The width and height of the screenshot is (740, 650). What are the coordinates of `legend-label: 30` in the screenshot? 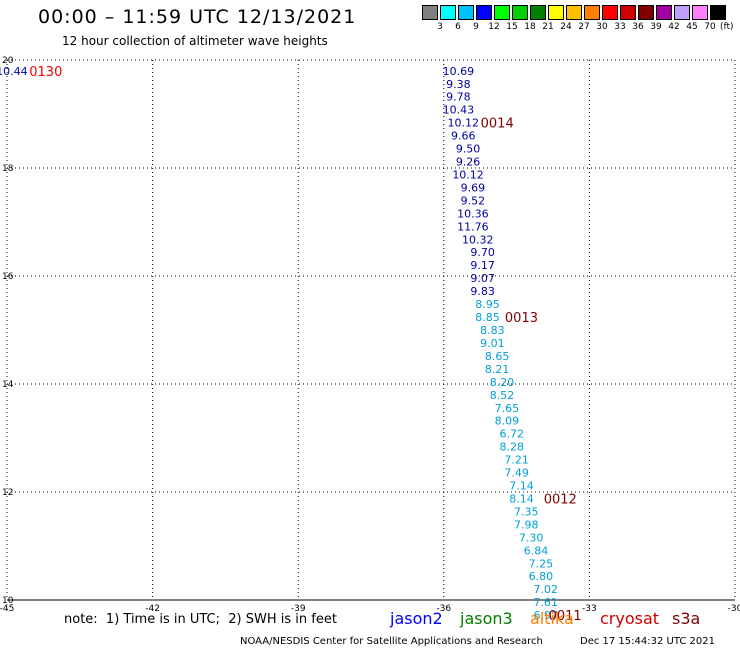 It's located at (602, 27).